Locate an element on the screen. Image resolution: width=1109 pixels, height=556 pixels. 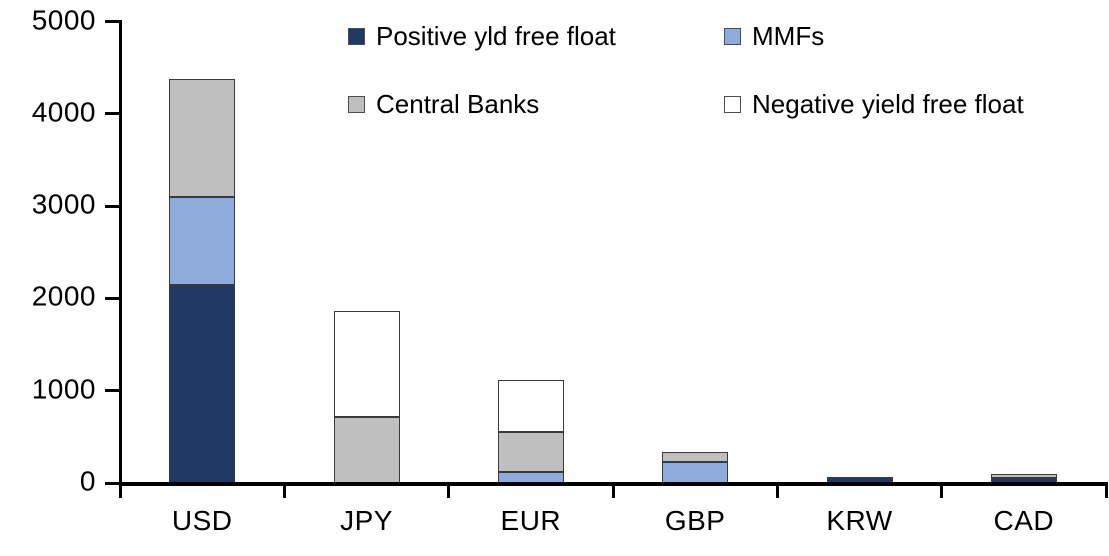
y-tick-label: 2000 is located at coordinates (63, 297).